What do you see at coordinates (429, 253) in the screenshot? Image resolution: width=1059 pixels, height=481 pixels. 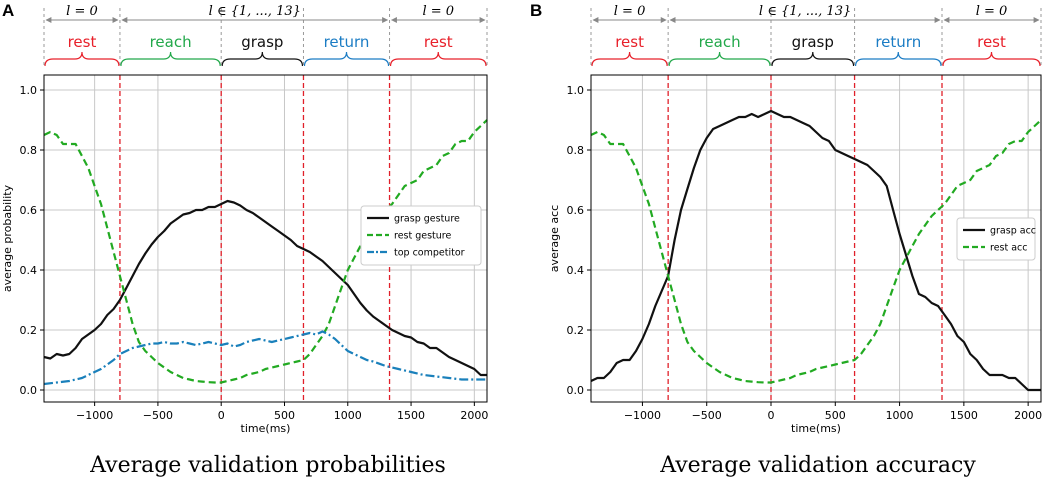 I see `legend-entry: top competitor` at bounding box center [429, 253].